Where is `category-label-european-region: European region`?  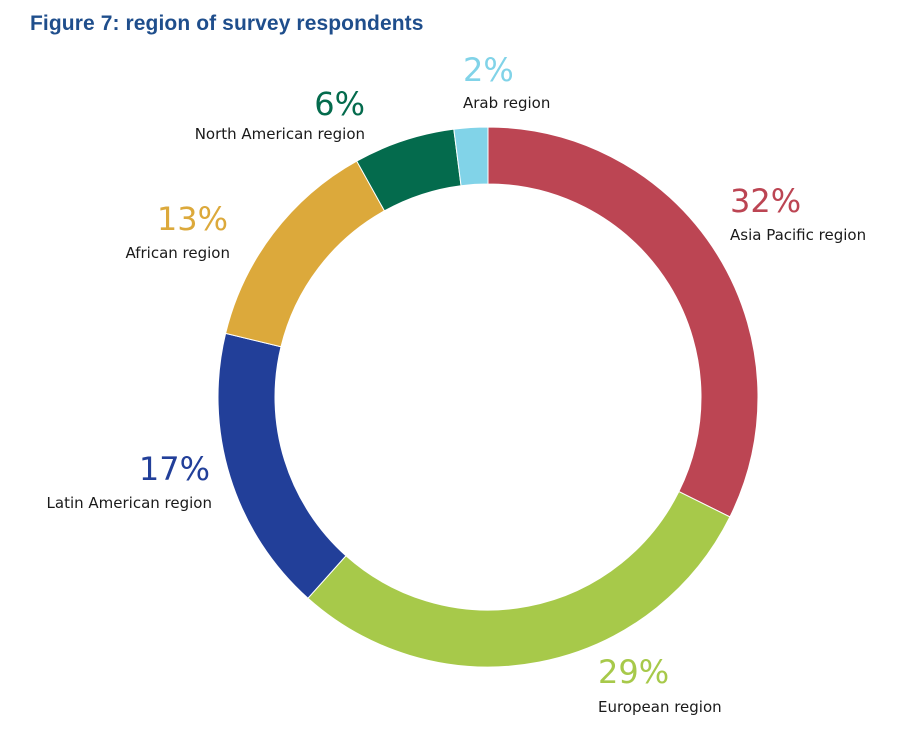
category-label-european-region: European region is located at coordinates (660, 707).